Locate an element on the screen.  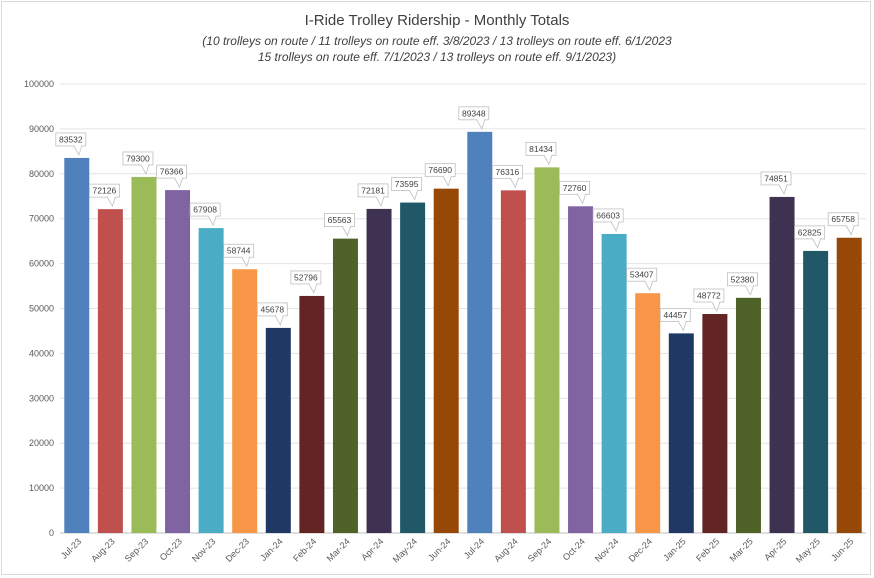
data-label: 62825 is located at coordinates (810, 237).